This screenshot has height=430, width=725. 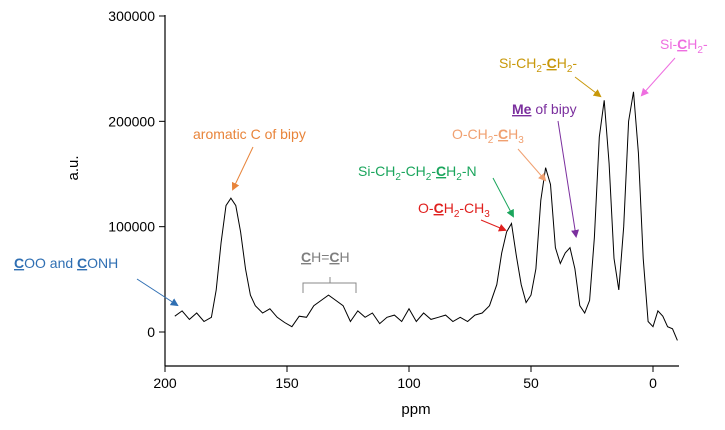 What do you see at coordinates (538, 65) in the screenshot?
I see `annotation-si-ch2-ch2: Si-CH2-CH2-` at bounding box center [538, 65].